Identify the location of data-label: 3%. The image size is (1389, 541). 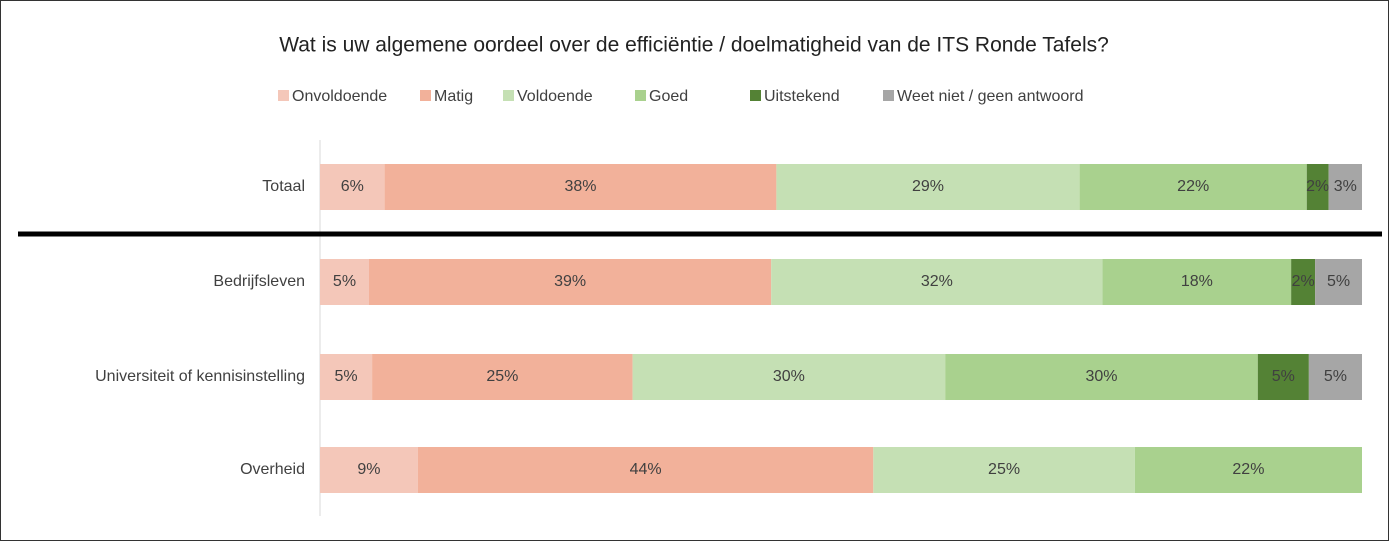
(1345, 186).